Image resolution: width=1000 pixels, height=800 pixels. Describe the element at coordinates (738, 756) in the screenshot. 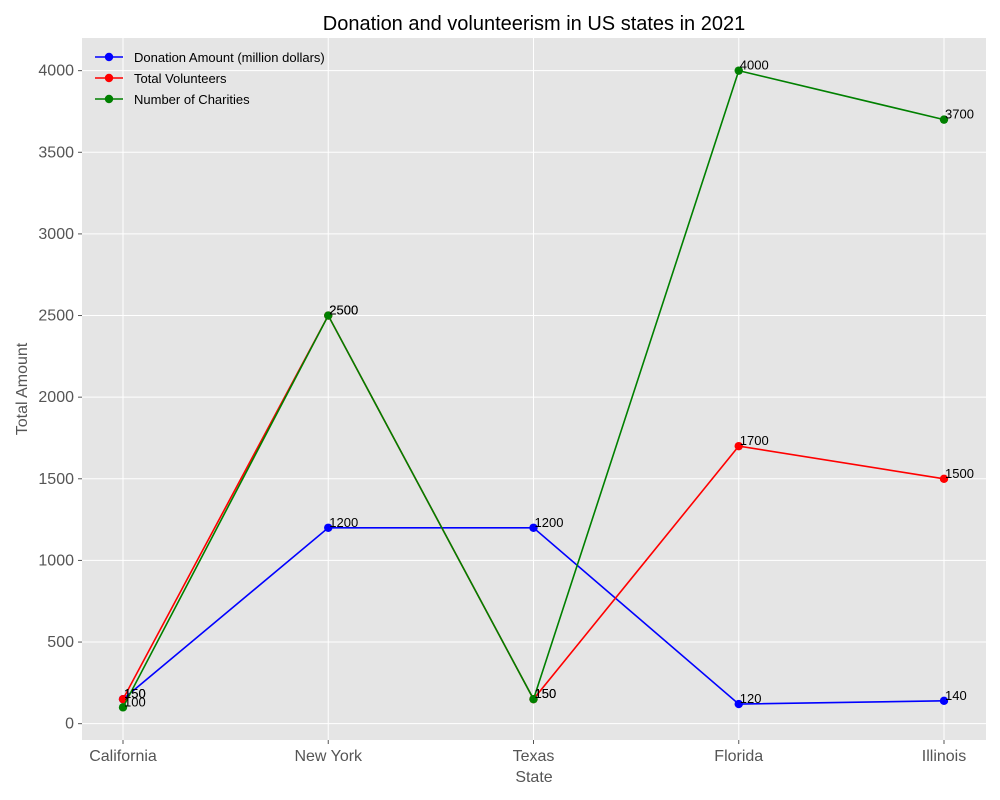

I see `x-tick-label-florida: Florida` at that location.